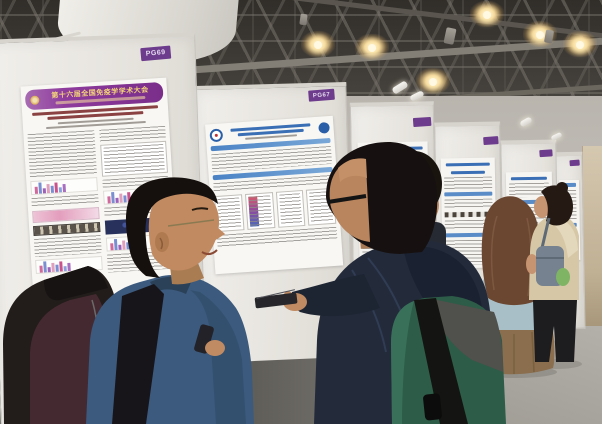 The width and height of the screenshot is (602, 424). Describe the element at coordinates (510, 251) in the screenshot. I see `brown-hair` at that location.